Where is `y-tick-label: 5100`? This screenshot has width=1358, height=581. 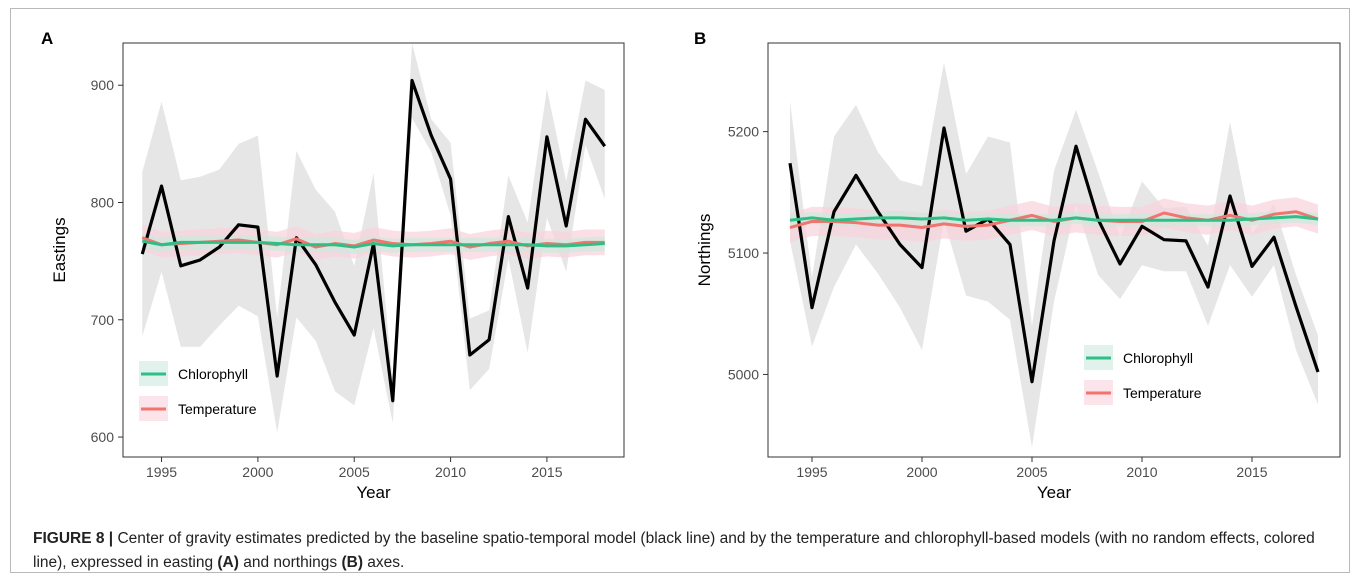 y-tick-label: 5100 is located at coordinates (743, 253).